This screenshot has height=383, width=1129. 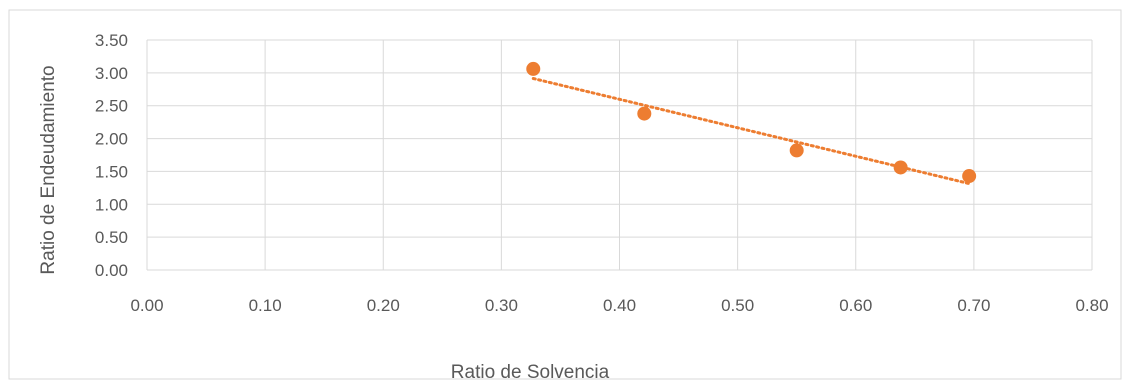 What do you see at coordinates (383, 305) in the screenshot?
I see `x-tick-label: 0.20` at bounding box center [383, 305].